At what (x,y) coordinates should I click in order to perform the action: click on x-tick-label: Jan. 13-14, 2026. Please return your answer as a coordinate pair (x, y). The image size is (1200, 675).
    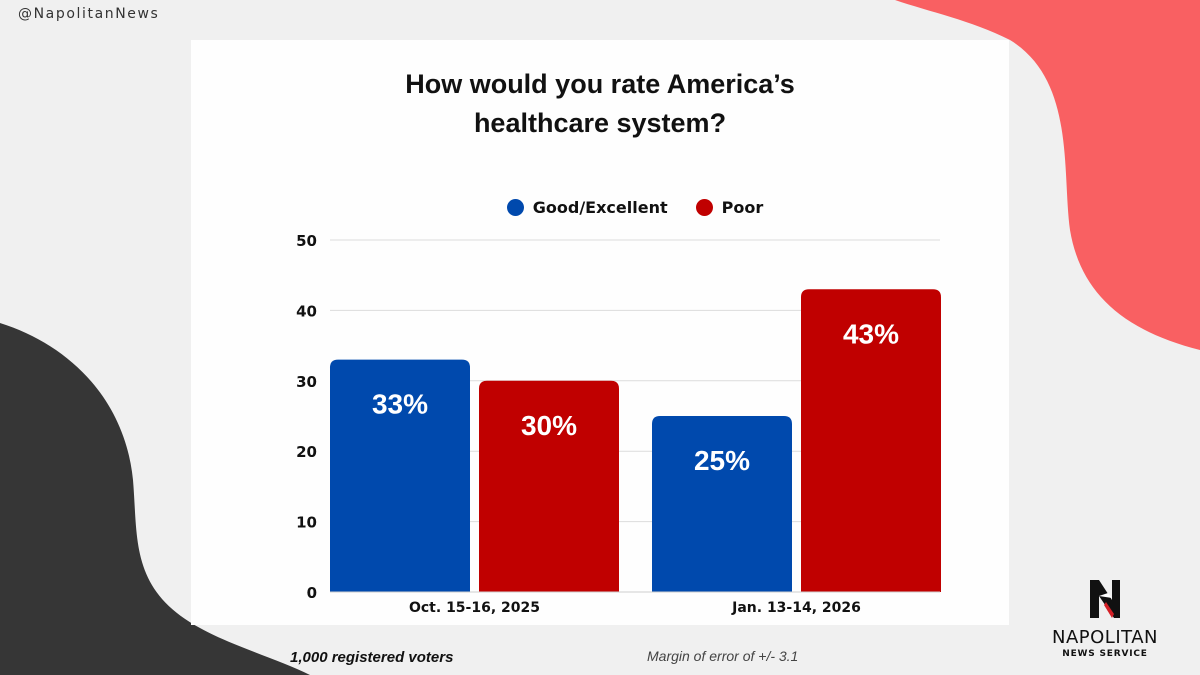
    Looking at the image, I should click on (796, 608).